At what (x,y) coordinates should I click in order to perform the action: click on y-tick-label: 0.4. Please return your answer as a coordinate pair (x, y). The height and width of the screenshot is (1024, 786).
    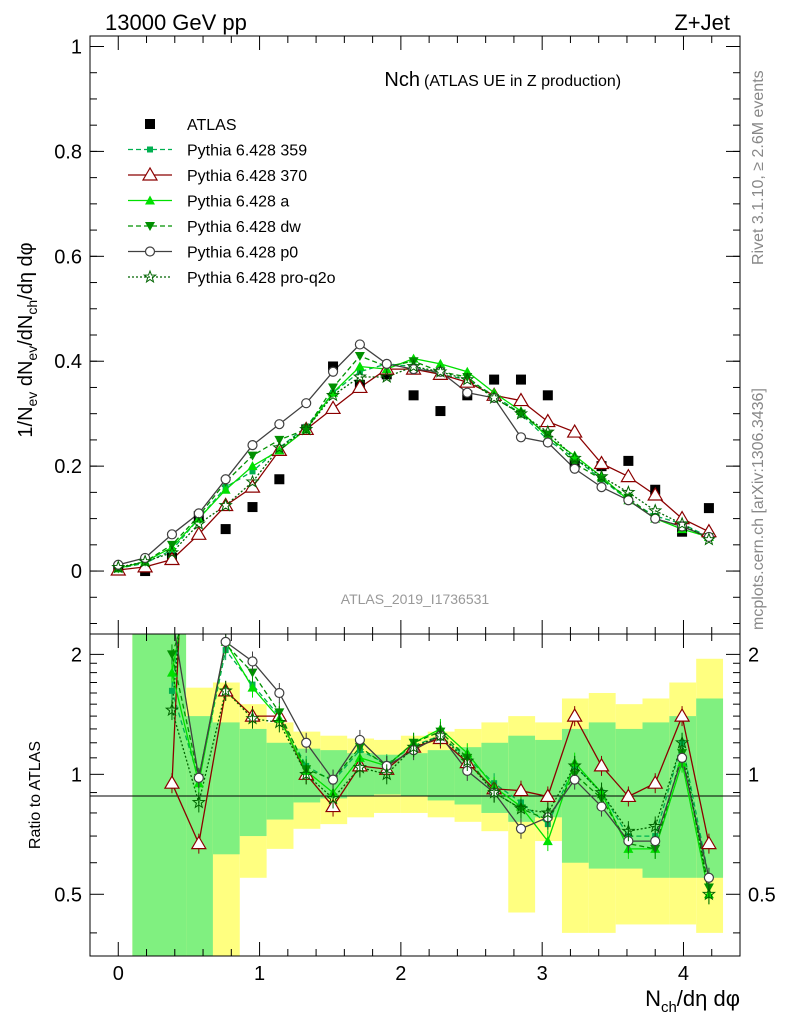
    Looking at the image, I should click on (68, 362).